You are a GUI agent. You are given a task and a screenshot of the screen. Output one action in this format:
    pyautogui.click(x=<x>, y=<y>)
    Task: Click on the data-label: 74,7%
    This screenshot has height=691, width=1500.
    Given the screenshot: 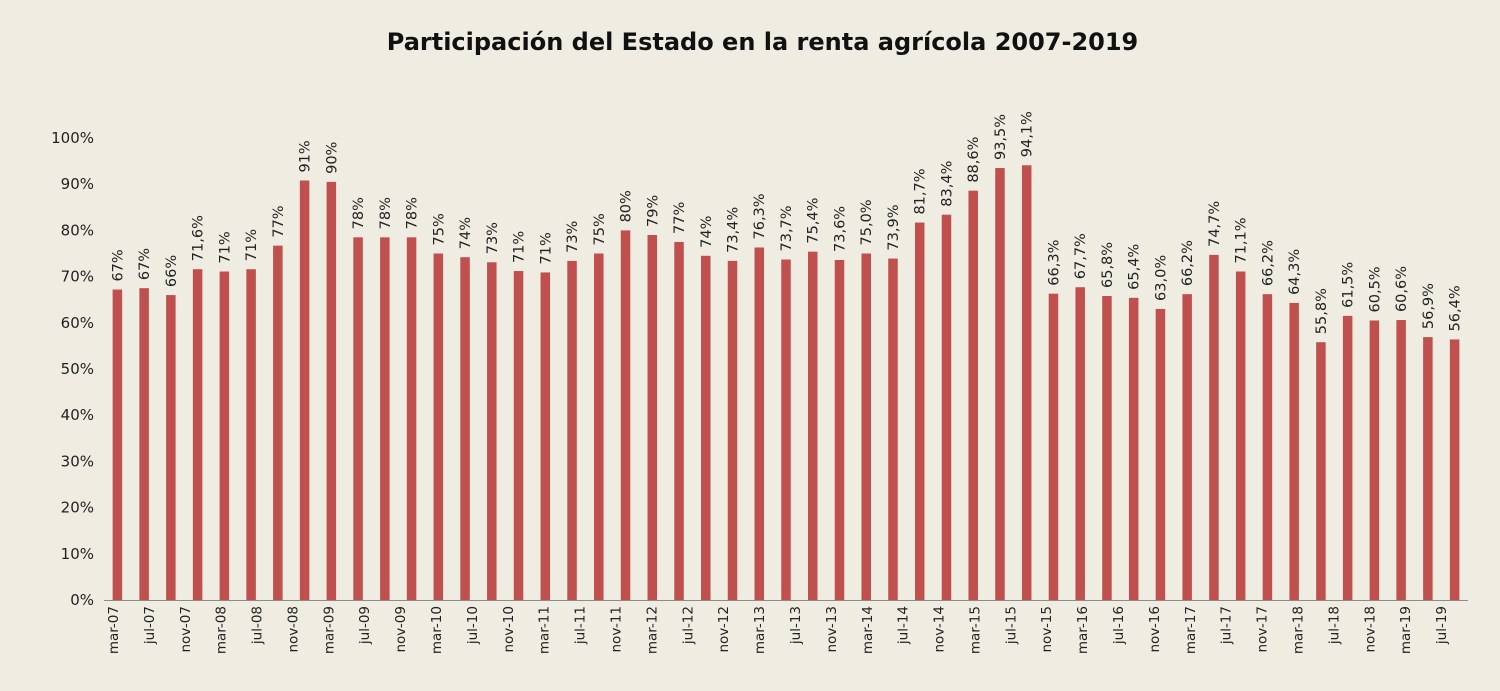 What is the action you would take?
    pyautogui.click(x=1215, y=224)
    